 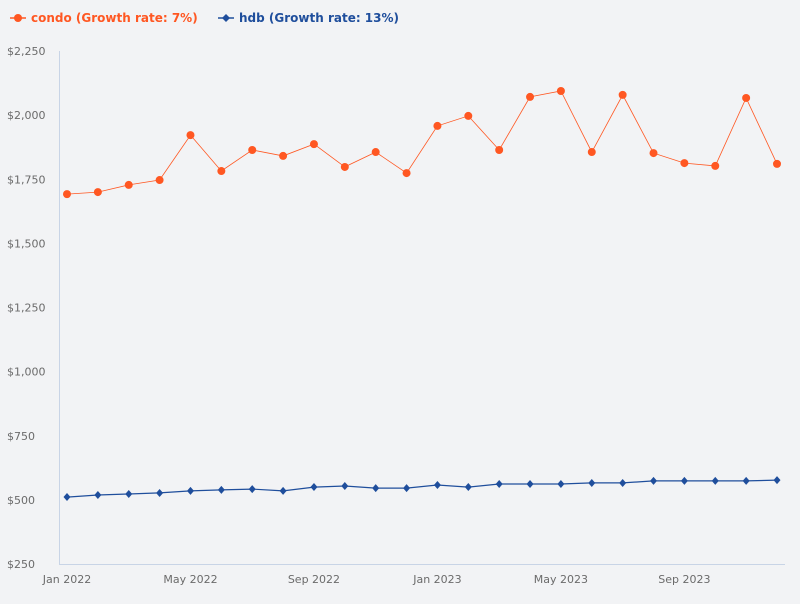 I want to click on series-hdb, so click(x=422, y=489).